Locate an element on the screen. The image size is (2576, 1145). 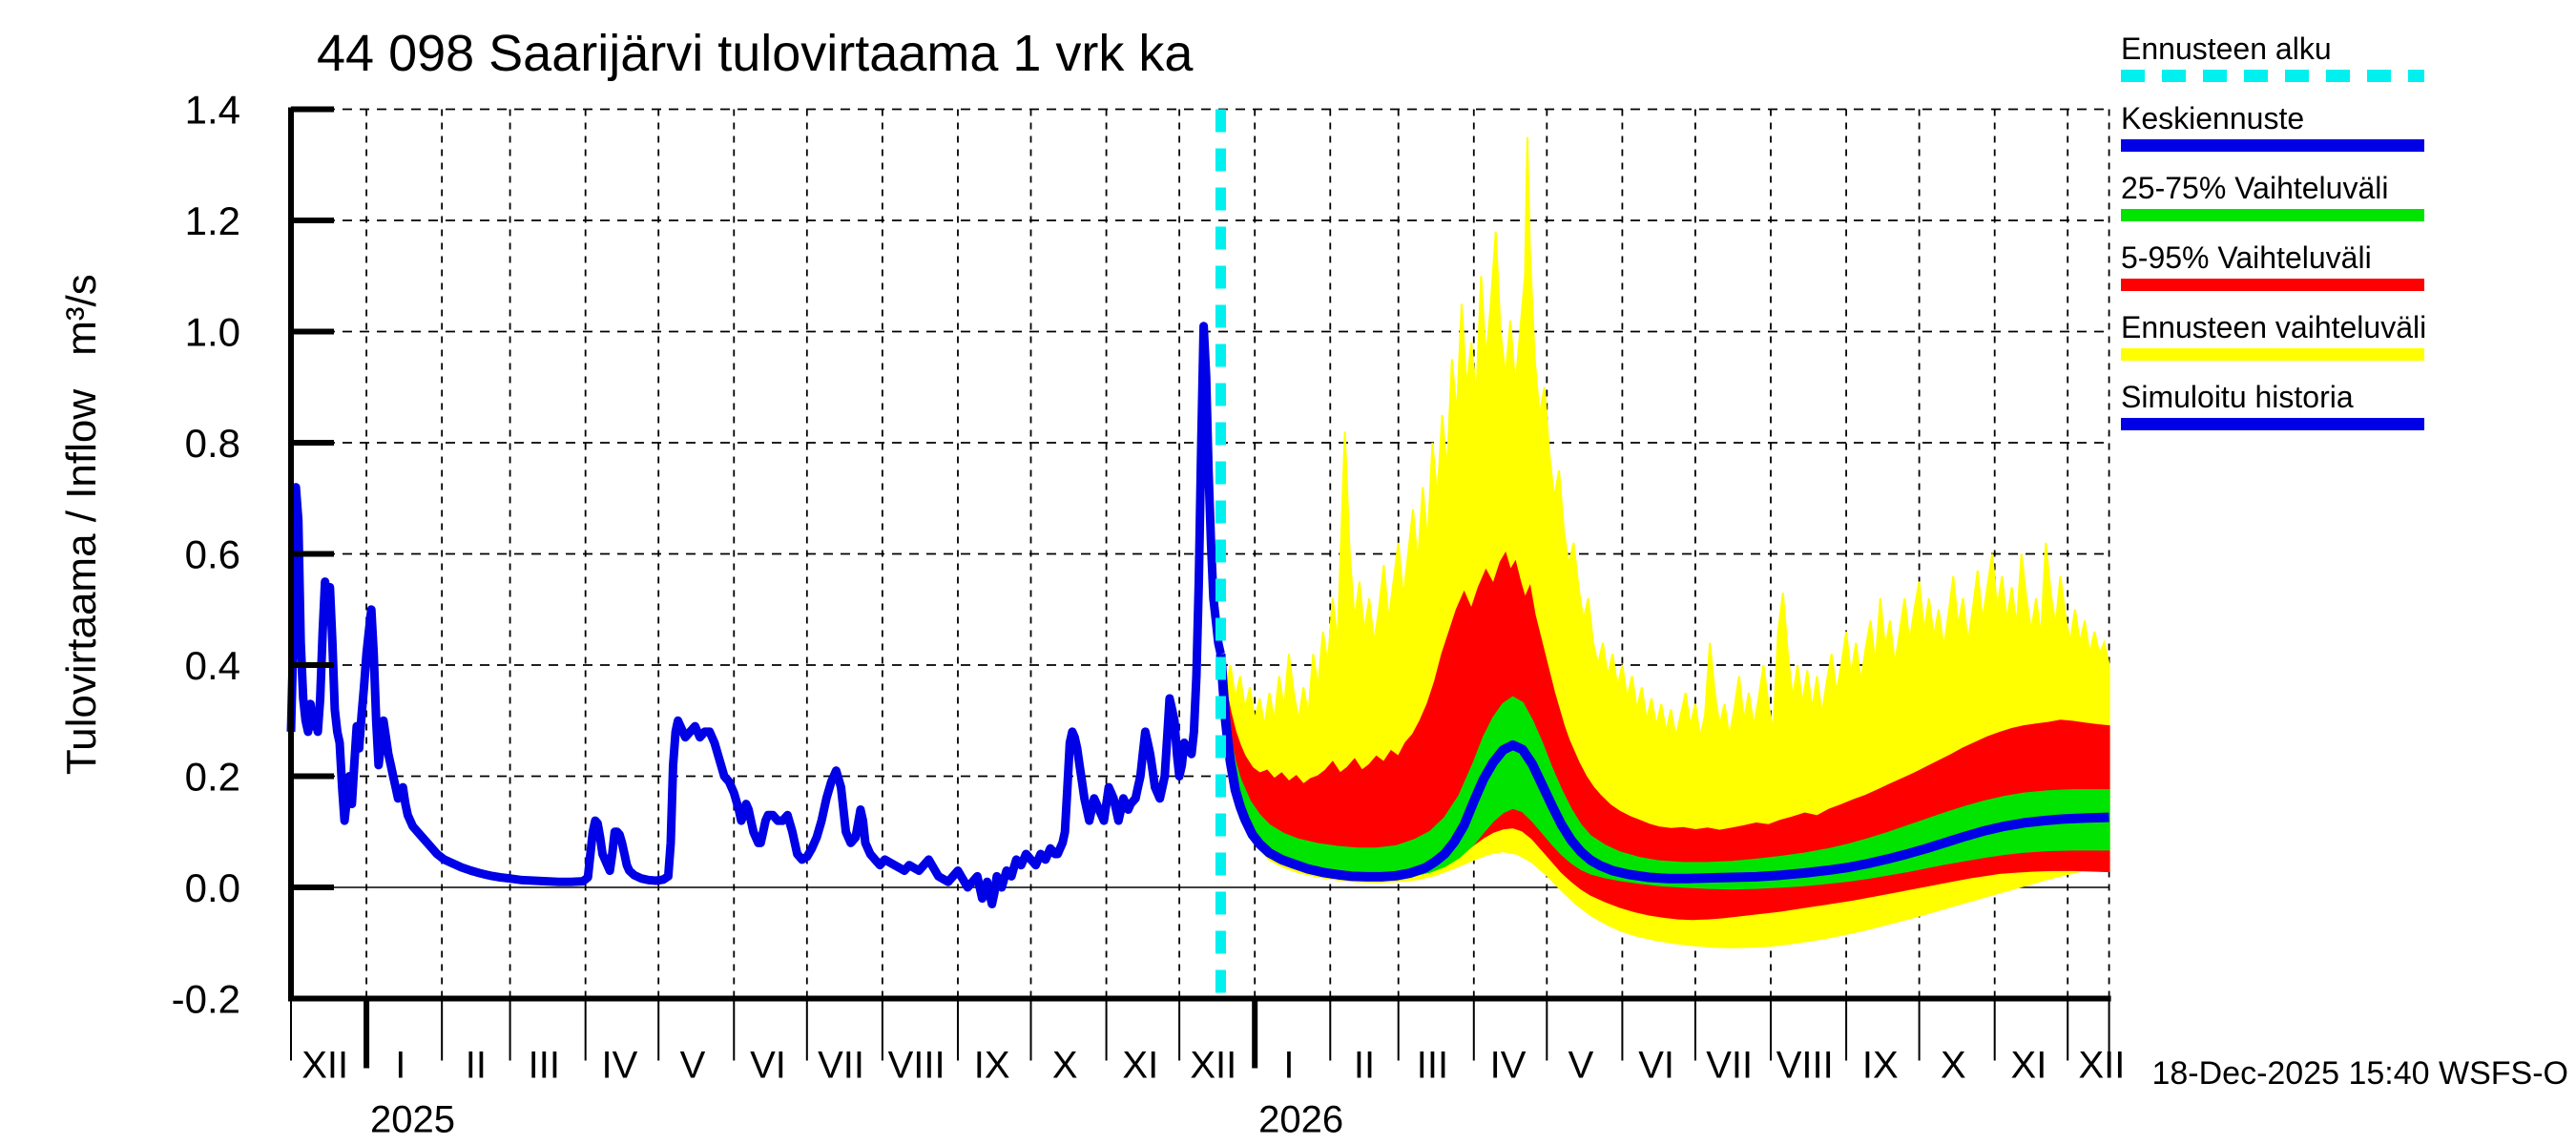
y-tick-label: 1.0 is located at coordinates (212, 332).